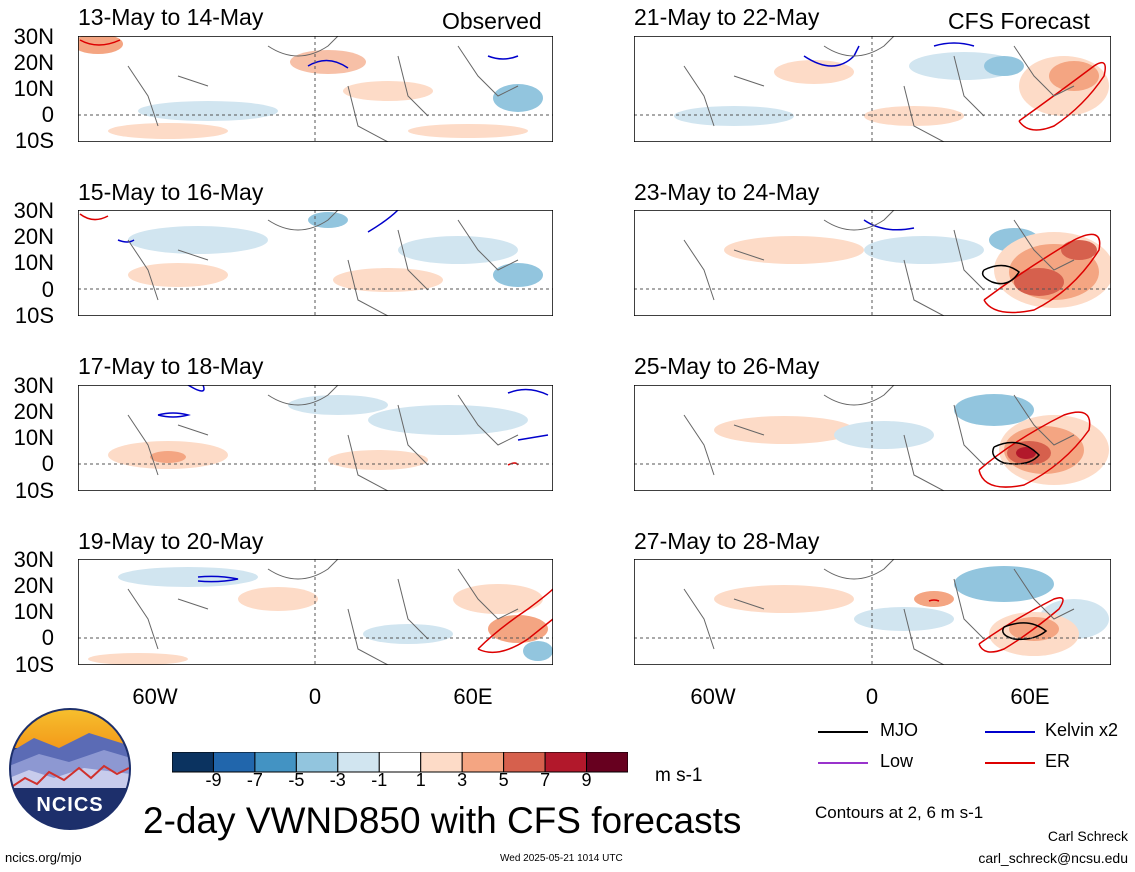 The width and height of the screenshot is (1135, 872). What do you see at coordinates (296, 780) in the screenshot?
I see `colorbar-tick-label: -5` at bounding box center [296, 780].